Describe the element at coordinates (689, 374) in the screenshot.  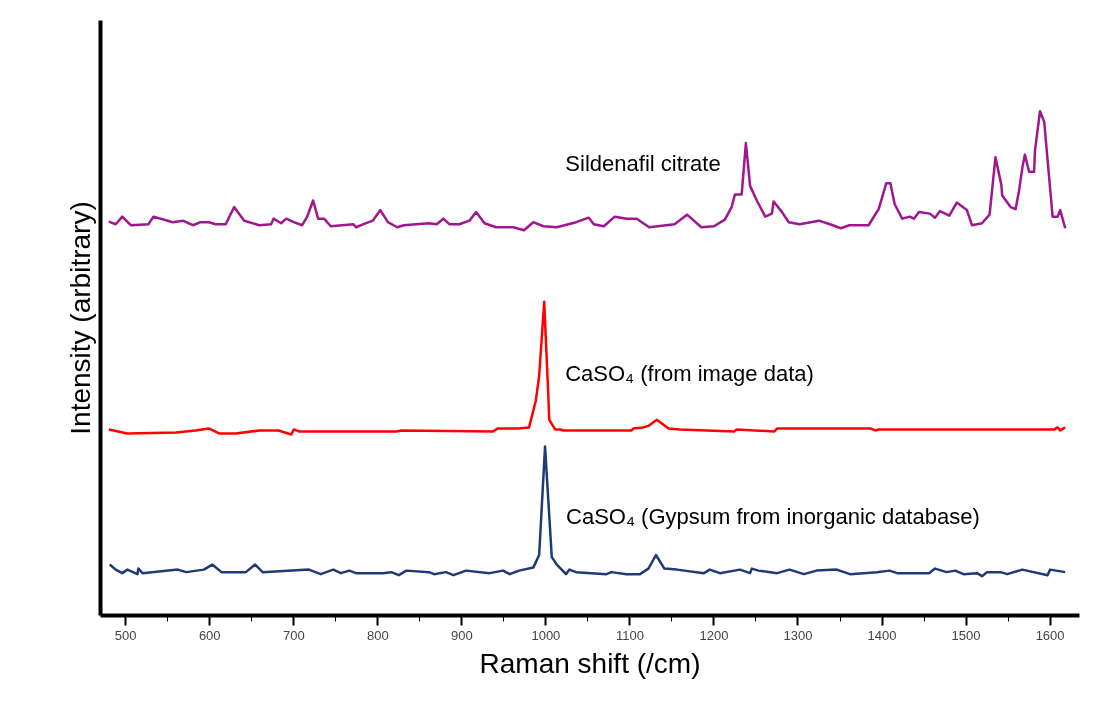
I see `series-label: CaSO₄ (from image data)` at that location.